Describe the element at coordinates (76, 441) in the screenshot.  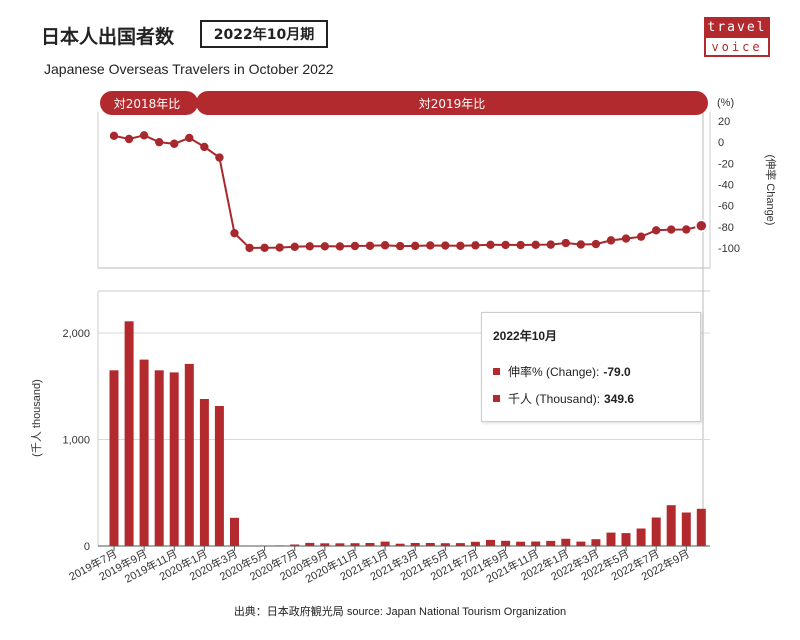
I see `bottom-y-tick-label: 1,000` at that location.